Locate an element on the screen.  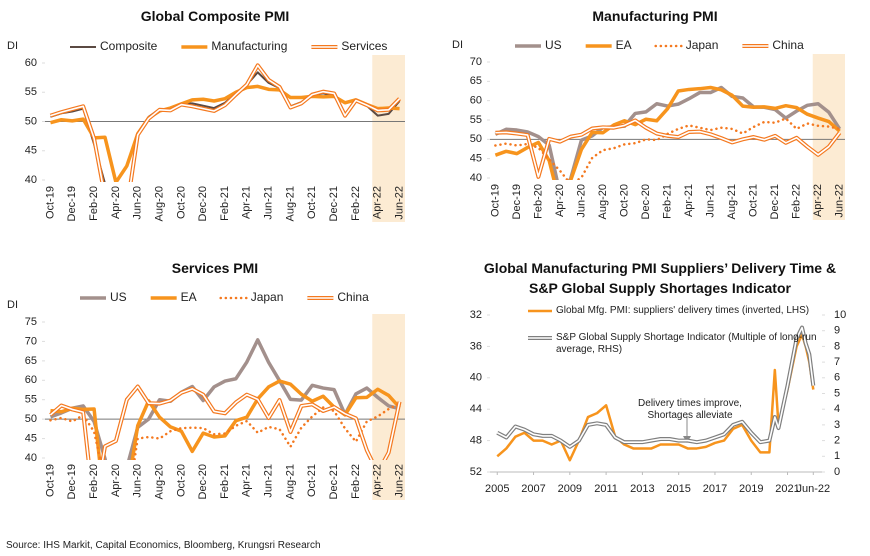
y2-tick-label: 0 is located at coordinates (837, 472).